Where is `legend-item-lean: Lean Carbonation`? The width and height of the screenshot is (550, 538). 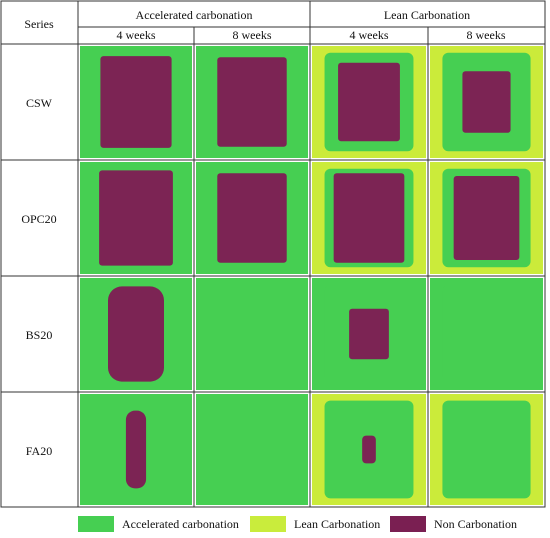 legend-item-lean: Lean Carbonation is located at coordinates (315, 524).